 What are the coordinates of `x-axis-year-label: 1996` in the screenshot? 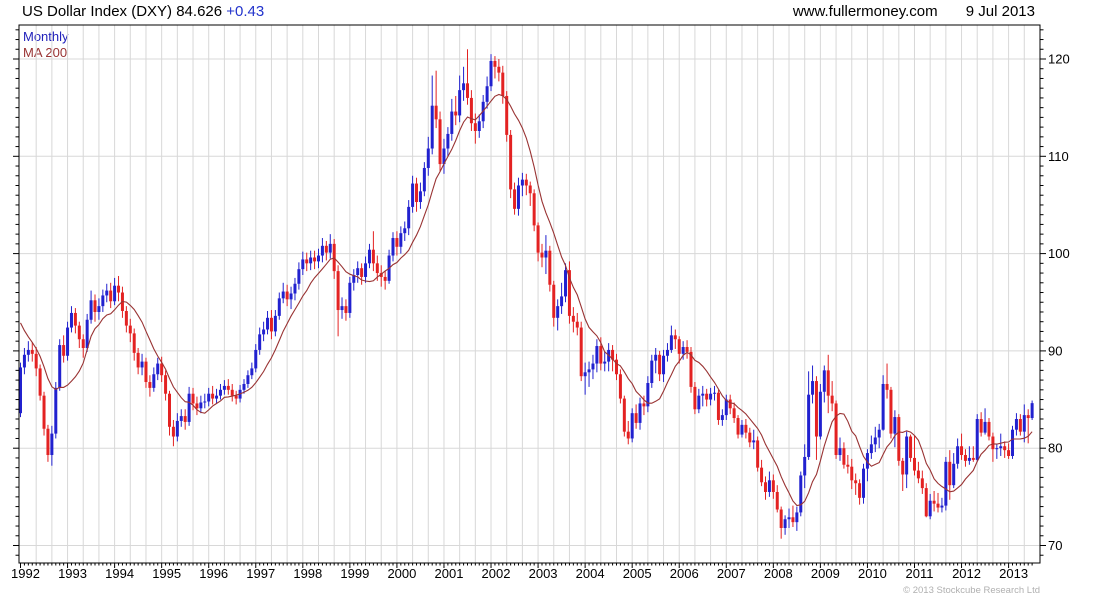 It's located at (213, 573).